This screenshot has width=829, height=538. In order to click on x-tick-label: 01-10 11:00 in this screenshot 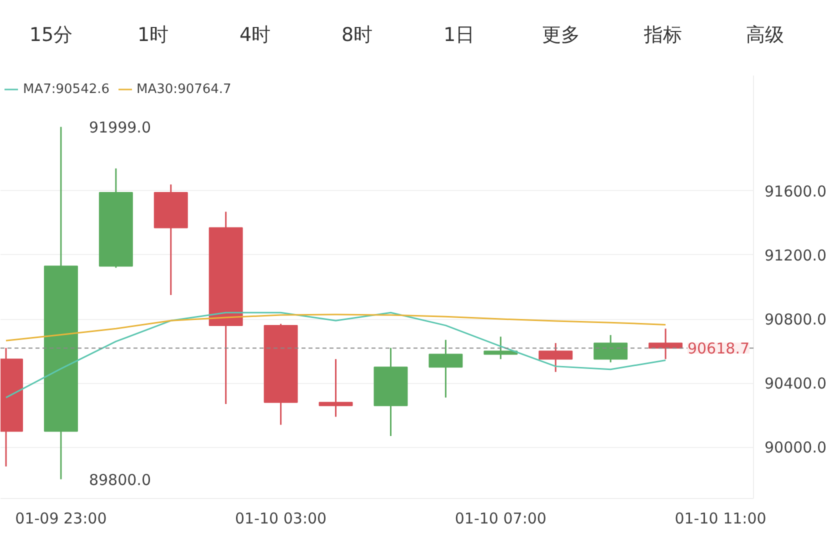, I will do `click(720, 519)`.